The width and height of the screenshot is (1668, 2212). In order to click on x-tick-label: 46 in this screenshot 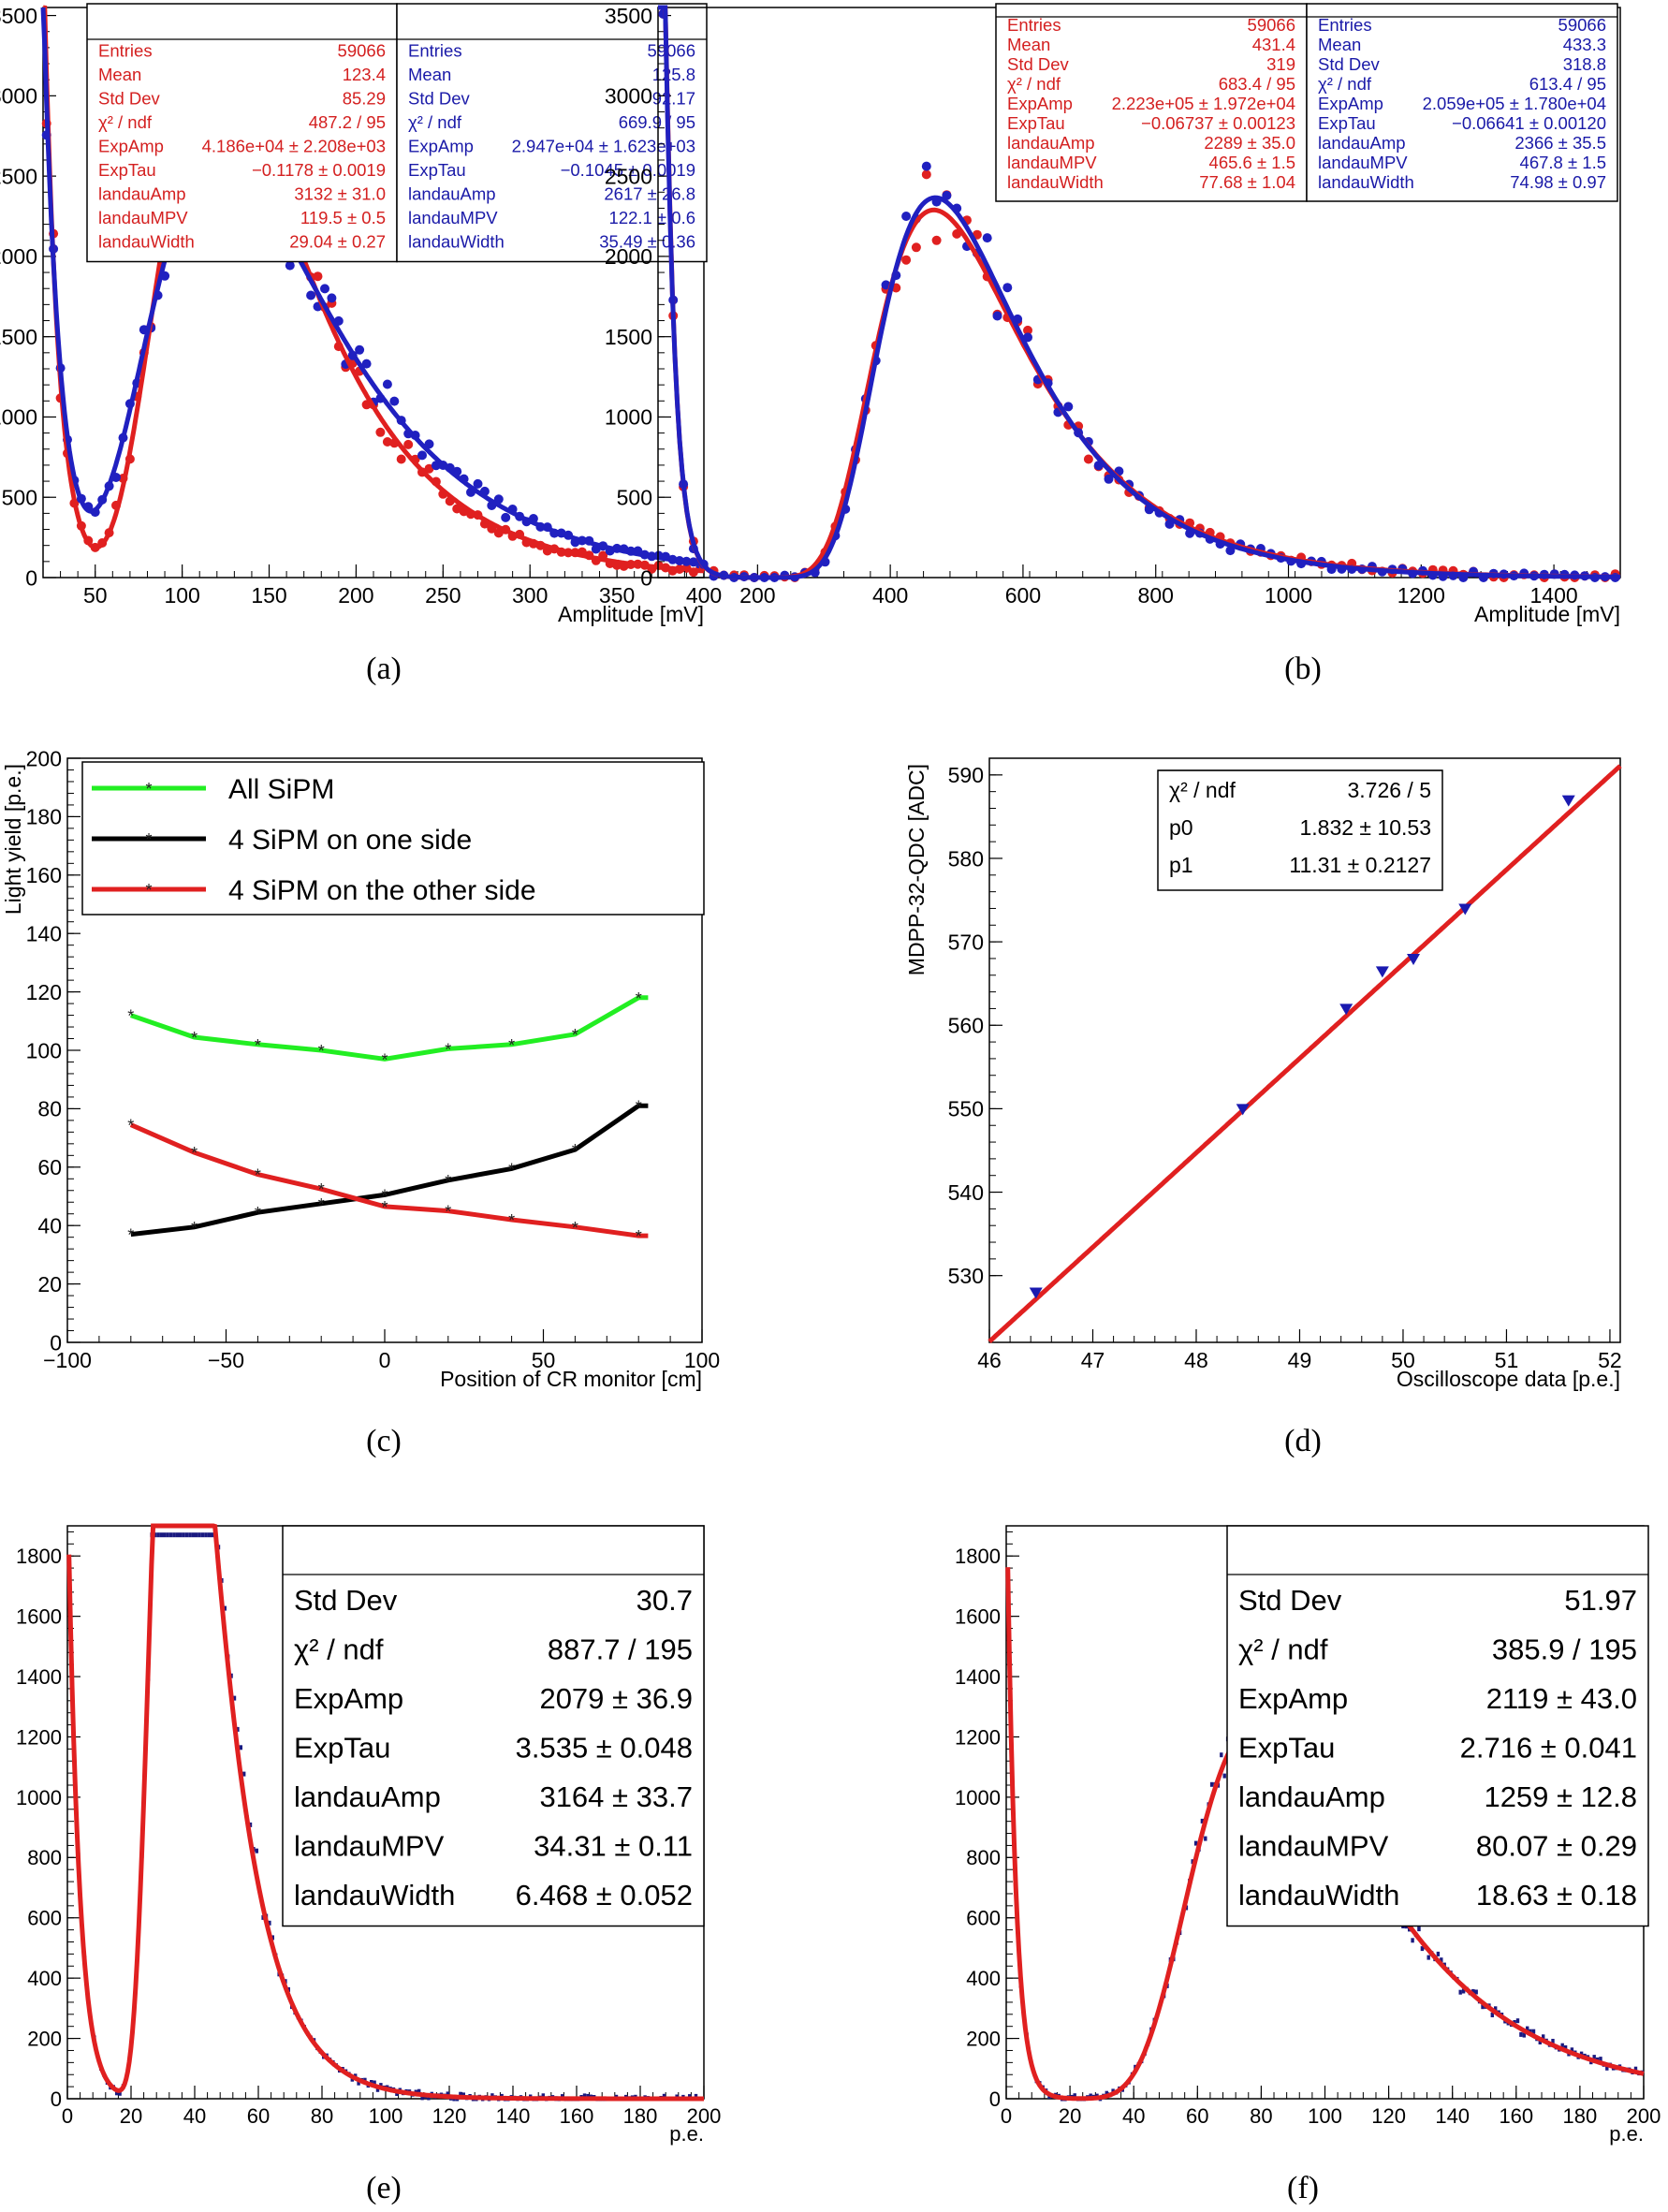, I will do `click(989, 1360)`.